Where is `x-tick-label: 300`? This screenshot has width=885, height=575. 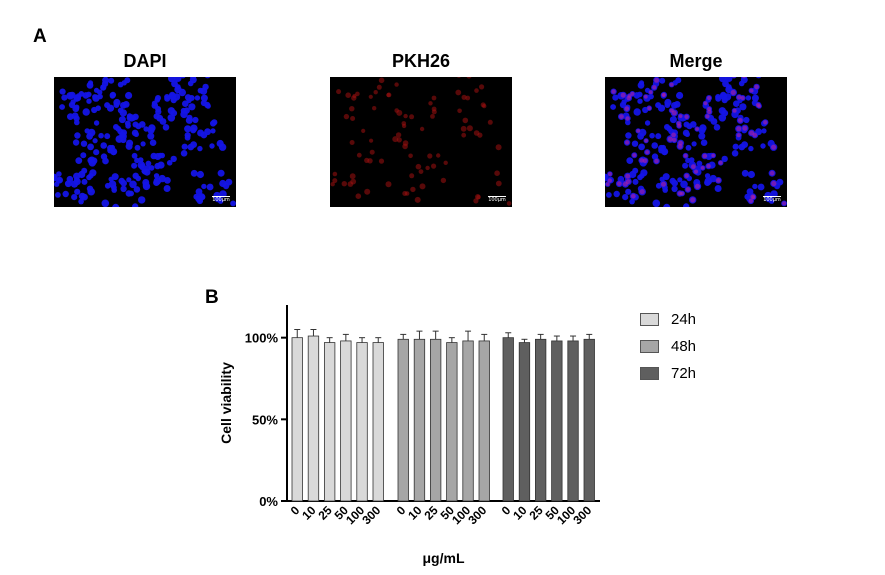
x-tick-label: 300 is located at coordinates (477, 515).